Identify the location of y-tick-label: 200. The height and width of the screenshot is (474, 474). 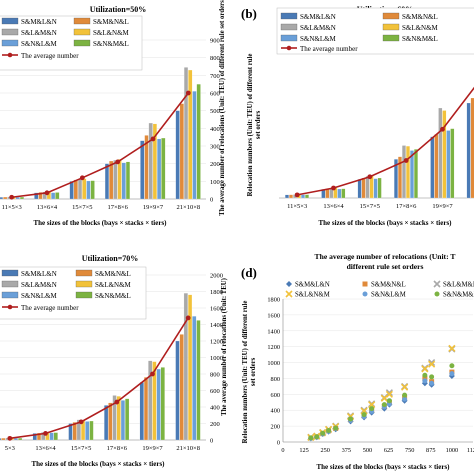
(275, 427).